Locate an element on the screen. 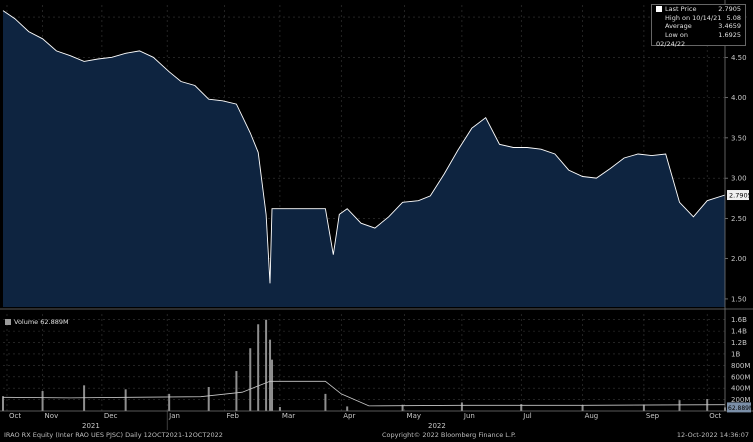 The image size is (753, 442). volume-y-tick-label: 800M is located at coordinates (740, 366).